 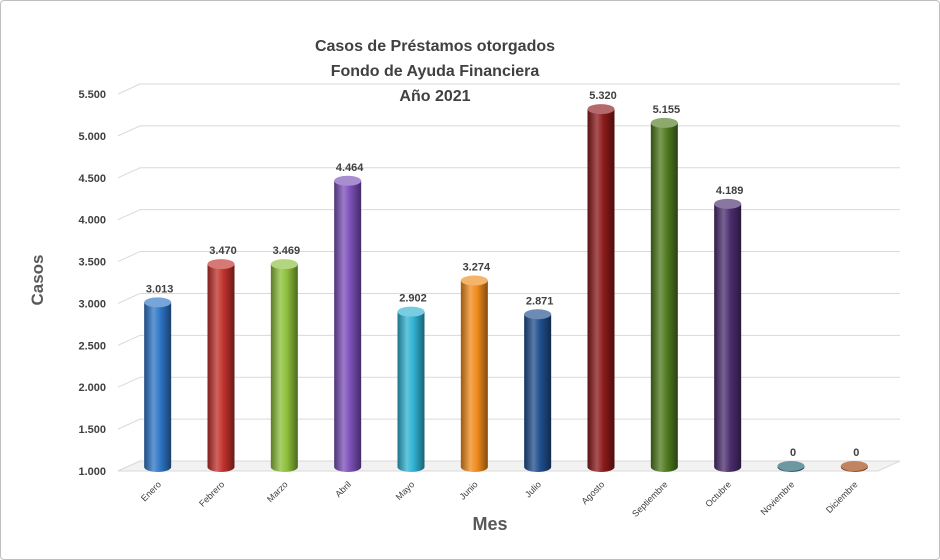 I want to click on data-label: 2.871, so click(x=540, y=301).